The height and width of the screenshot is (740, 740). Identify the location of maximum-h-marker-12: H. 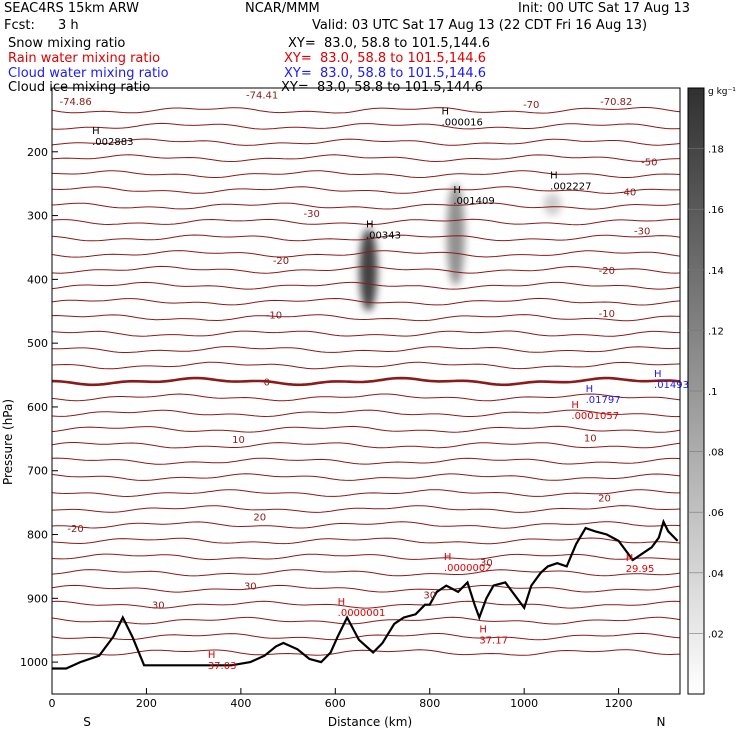
(630, 558).